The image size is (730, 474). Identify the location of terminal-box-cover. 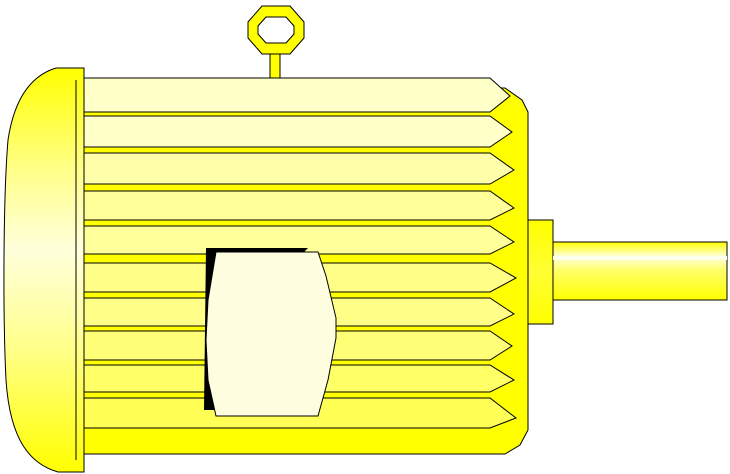
(271, 334).